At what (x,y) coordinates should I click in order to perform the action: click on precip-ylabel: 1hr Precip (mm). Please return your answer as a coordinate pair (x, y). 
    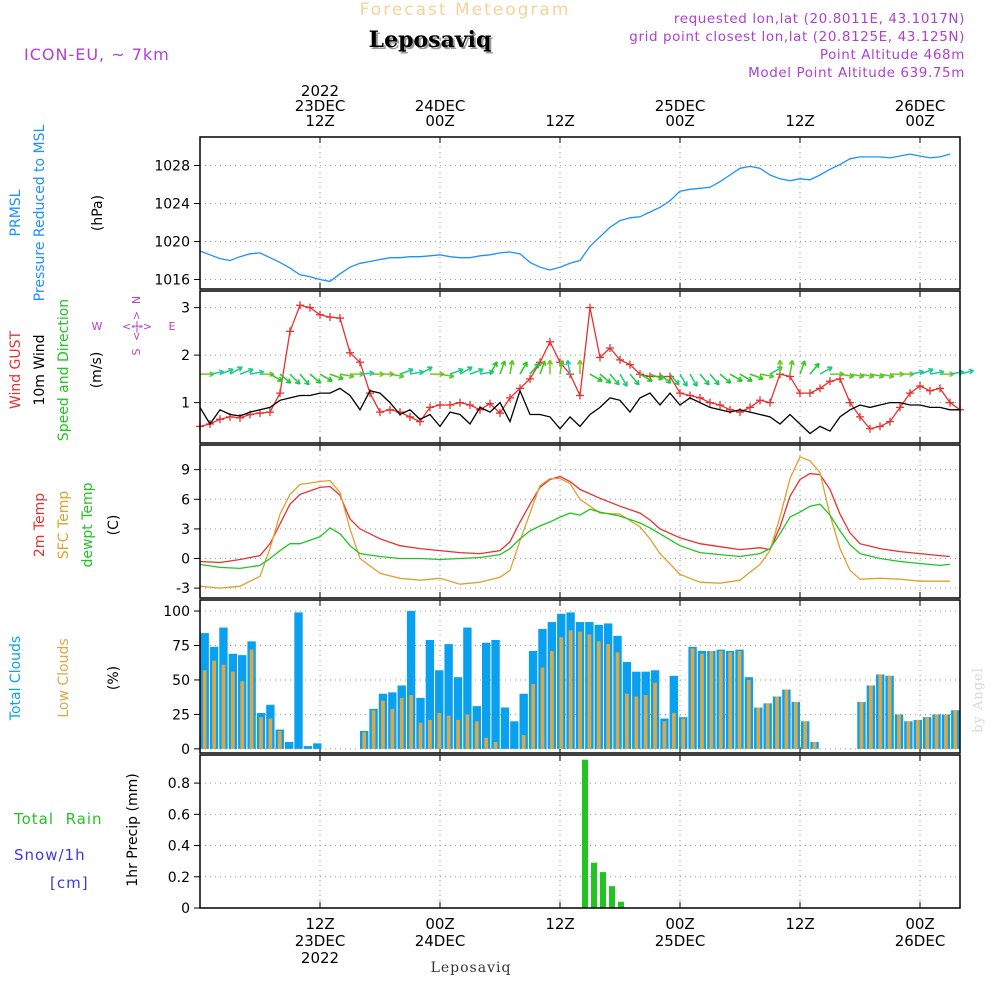
    Looking at the image, I should click on (133, 829).